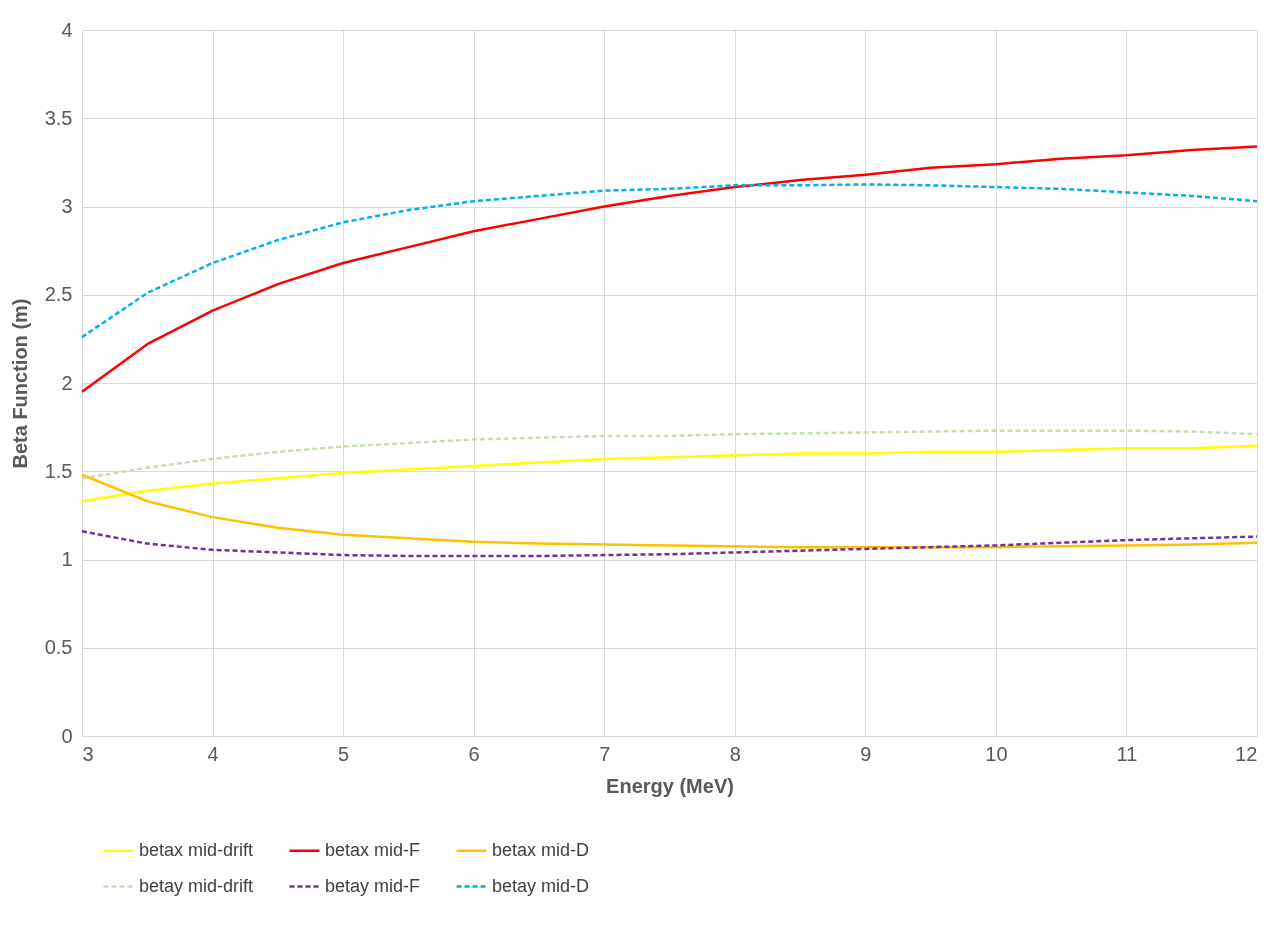 This screenshot has height=926, width=1279. Describe the element at coordinates (605, 753) in the screenshot. I see `x-tick-label: 7` at that location.